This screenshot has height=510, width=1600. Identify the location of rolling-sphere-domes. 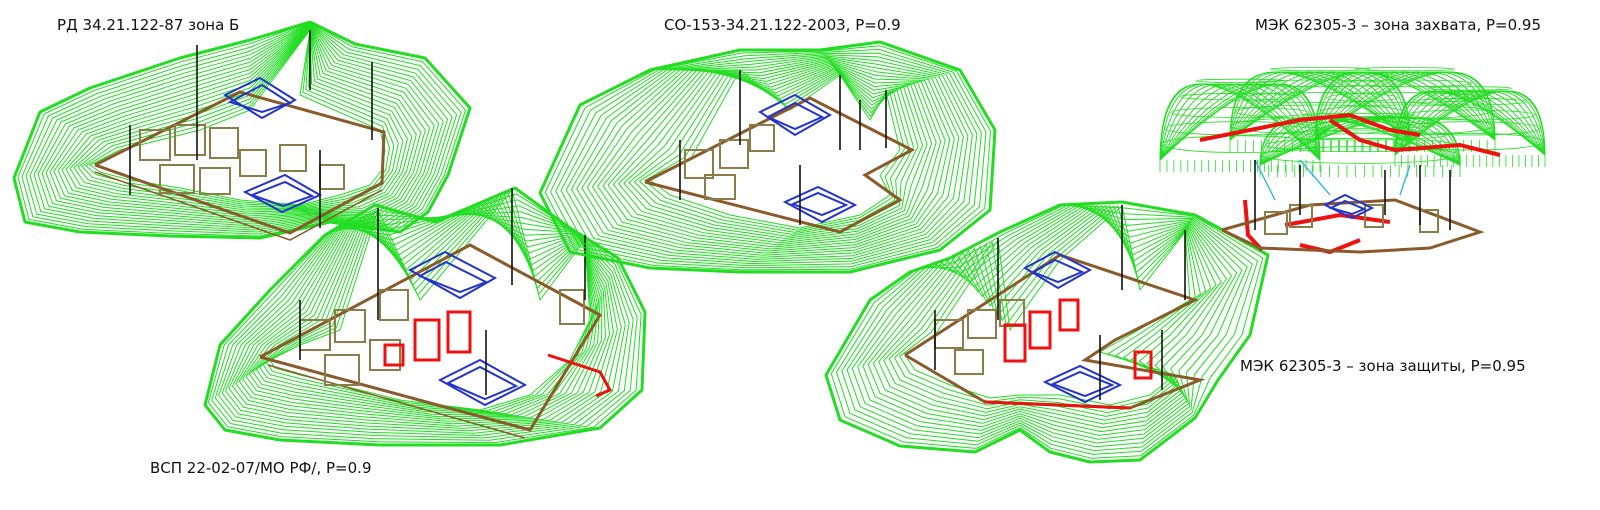
(1352, 122).